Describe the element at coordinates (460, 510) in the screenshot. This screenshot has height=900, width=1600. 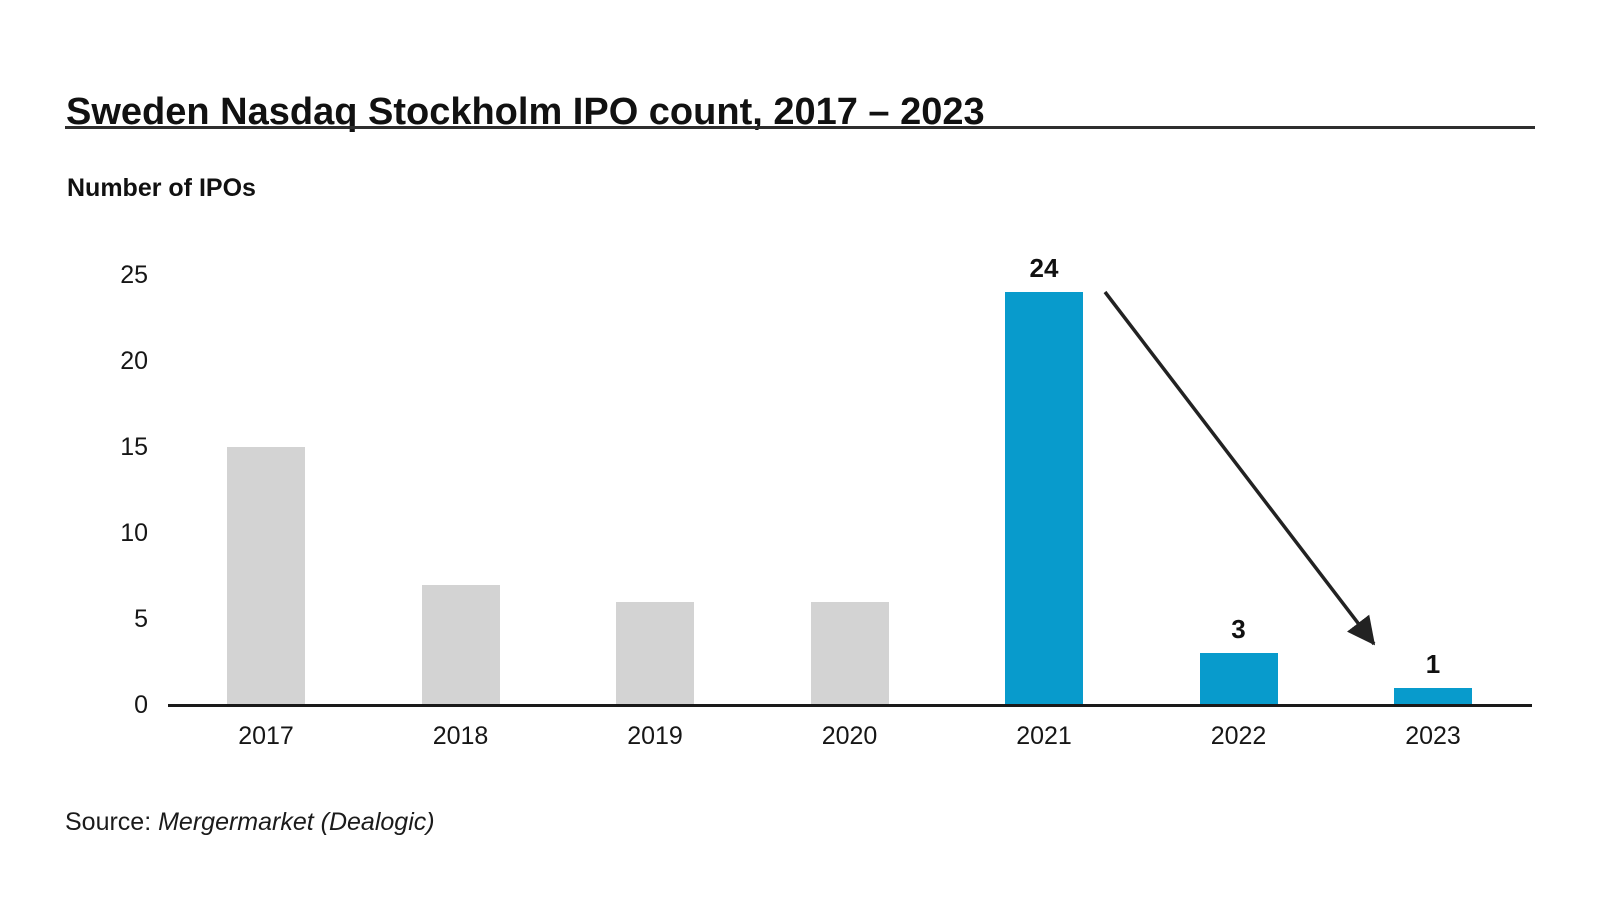
I see `bar-column-2018: 2018` at that location.